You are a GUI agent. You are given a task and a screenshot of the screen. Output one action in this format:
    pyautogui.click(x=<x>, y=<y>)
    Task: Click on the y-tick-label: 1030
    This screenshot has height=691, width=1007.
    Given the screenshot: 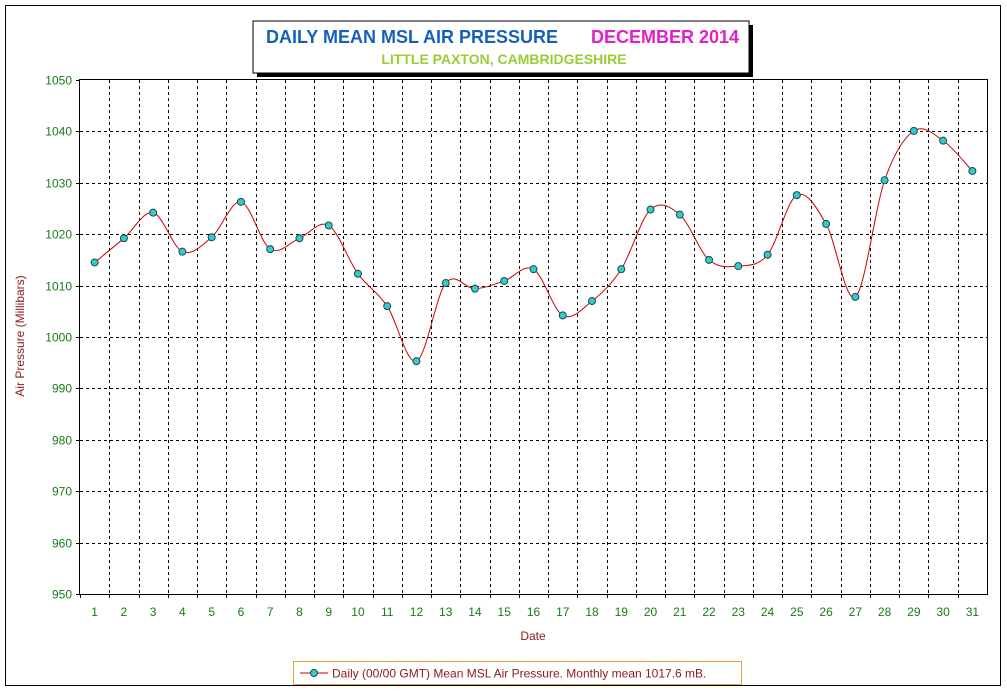 What is the action you would take?
    pyautogui.click(x=58, y=184)
    